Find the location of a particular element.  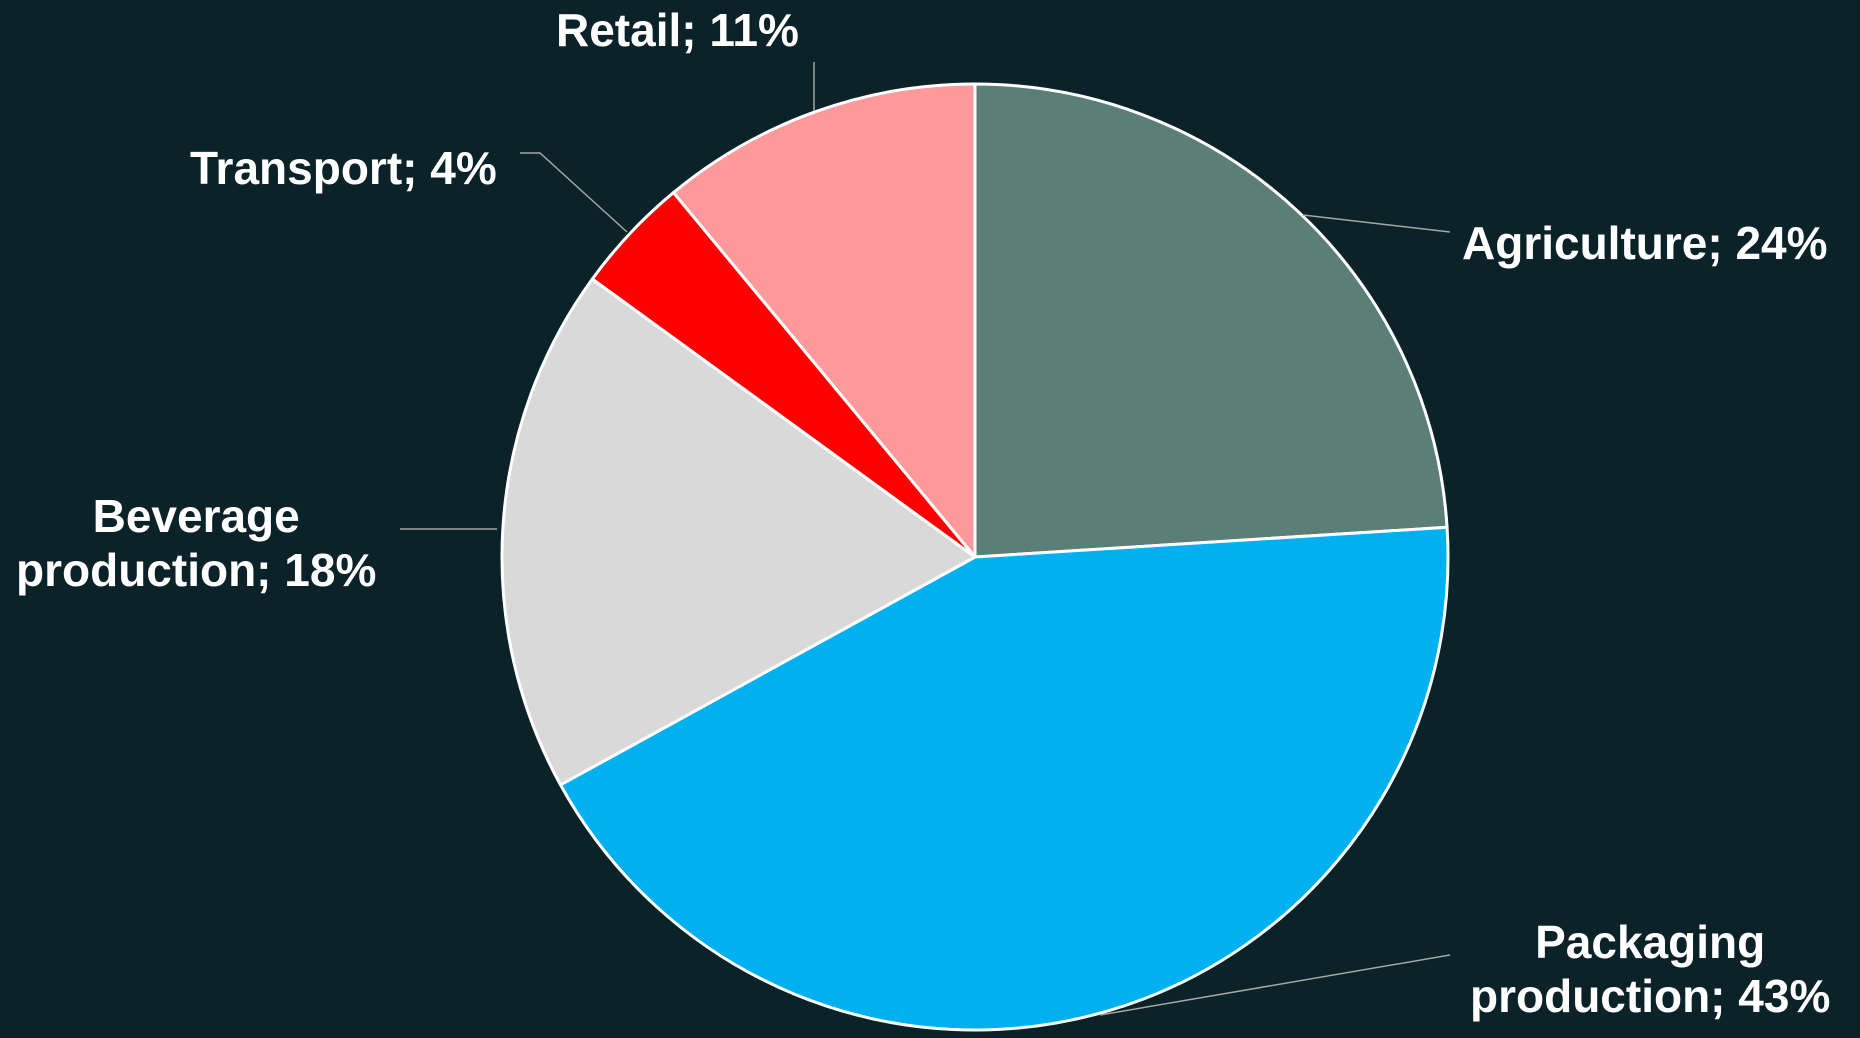

leader-line-packaging-production is located at coordinates (1275, 985).